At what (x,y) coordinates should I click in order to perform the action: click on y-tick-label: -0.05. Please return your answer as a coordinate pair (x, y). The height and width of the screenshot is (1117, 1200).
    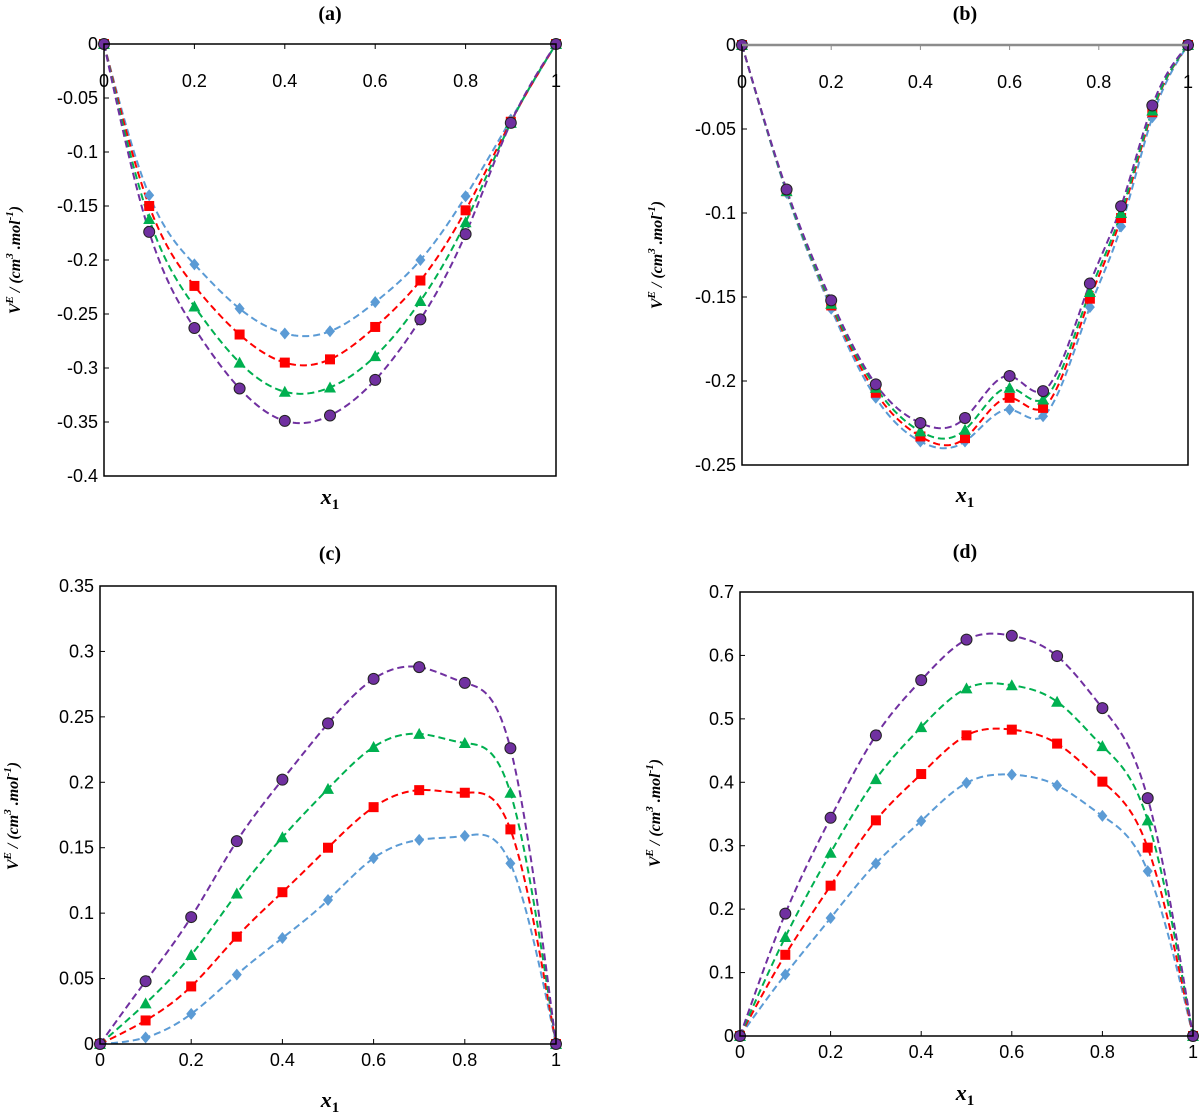
    Looking at the image, I should click on (715, 129).